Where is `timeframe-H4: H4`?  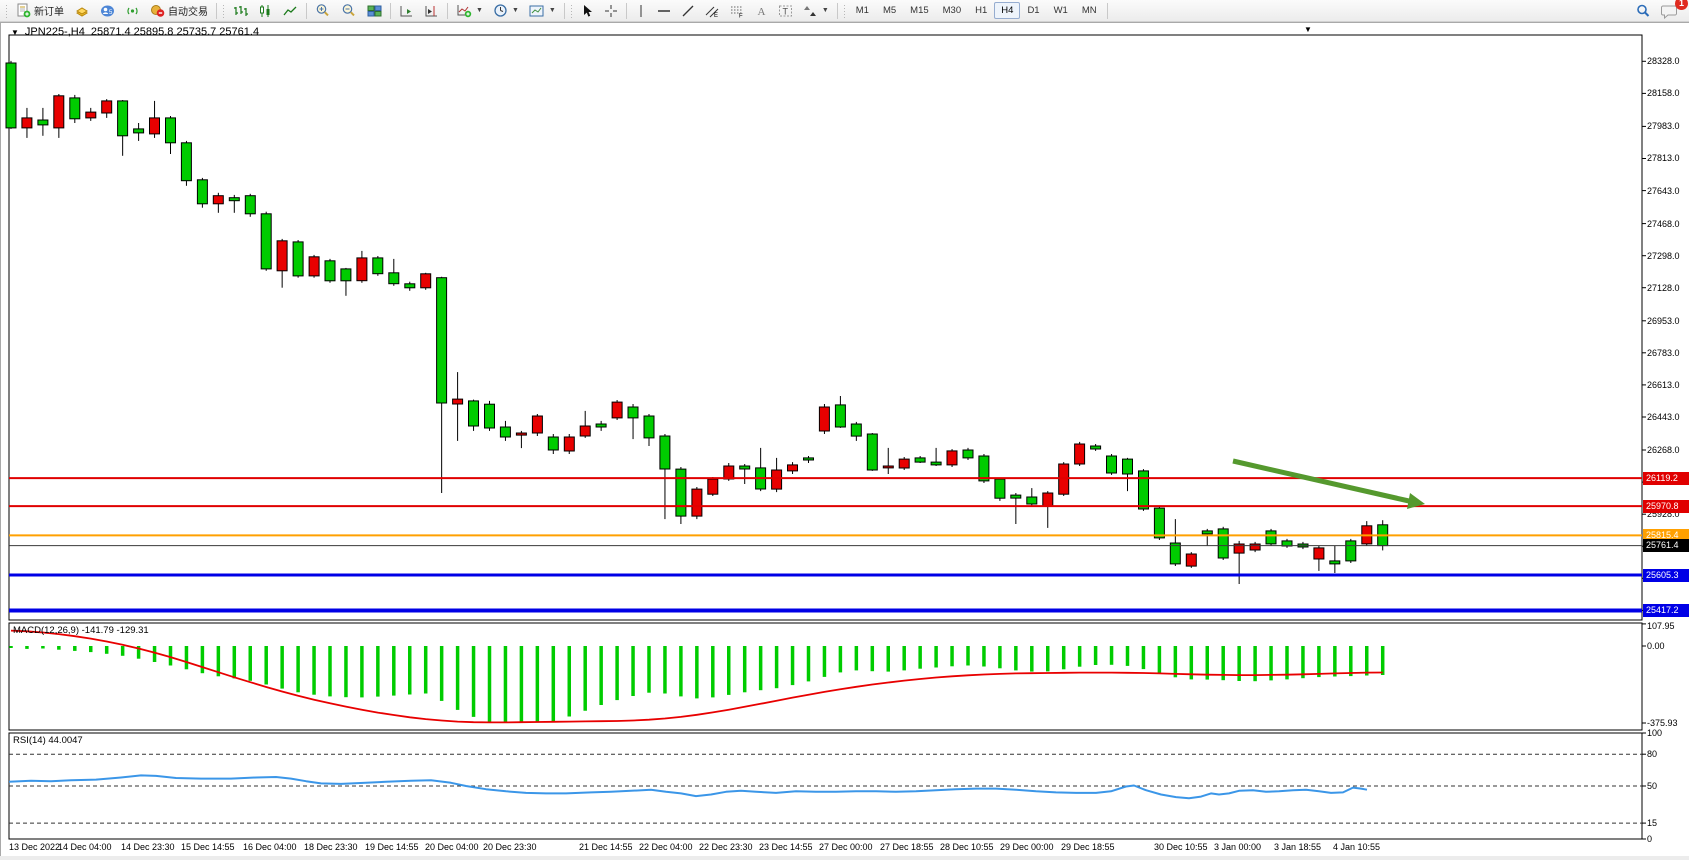
timeframe-H4: H4 is located at coordinates (1007, 10).